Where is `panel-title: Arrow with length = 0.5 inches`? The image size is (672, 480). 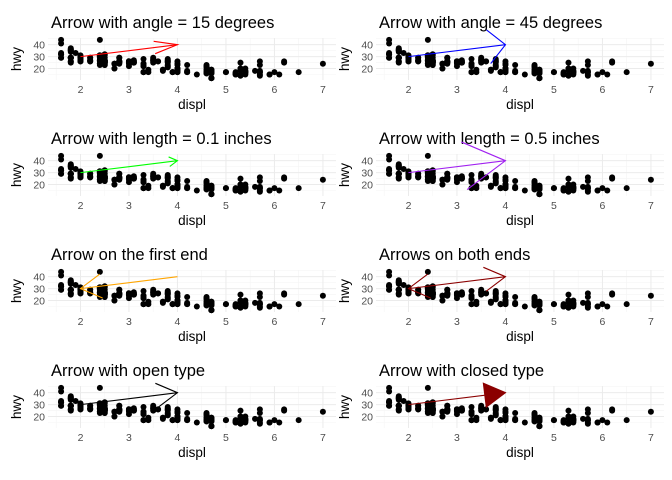
panel-title: Arrow with length = 0.5 inches is located at coordinates (489, 139).